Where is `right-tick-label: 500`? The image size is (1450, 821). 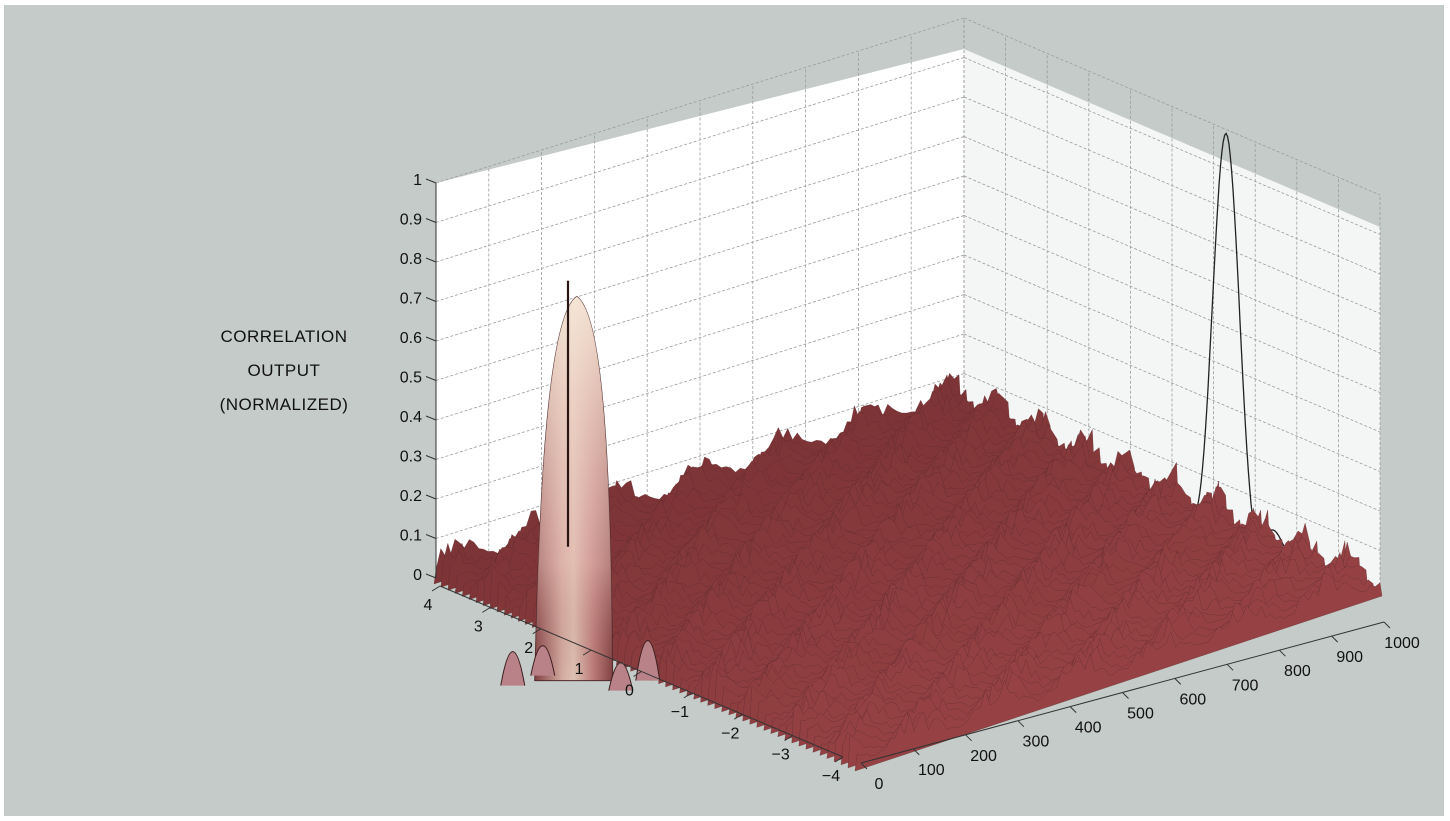 right-tick-label: 500 is located at coordinates (1140, 714).